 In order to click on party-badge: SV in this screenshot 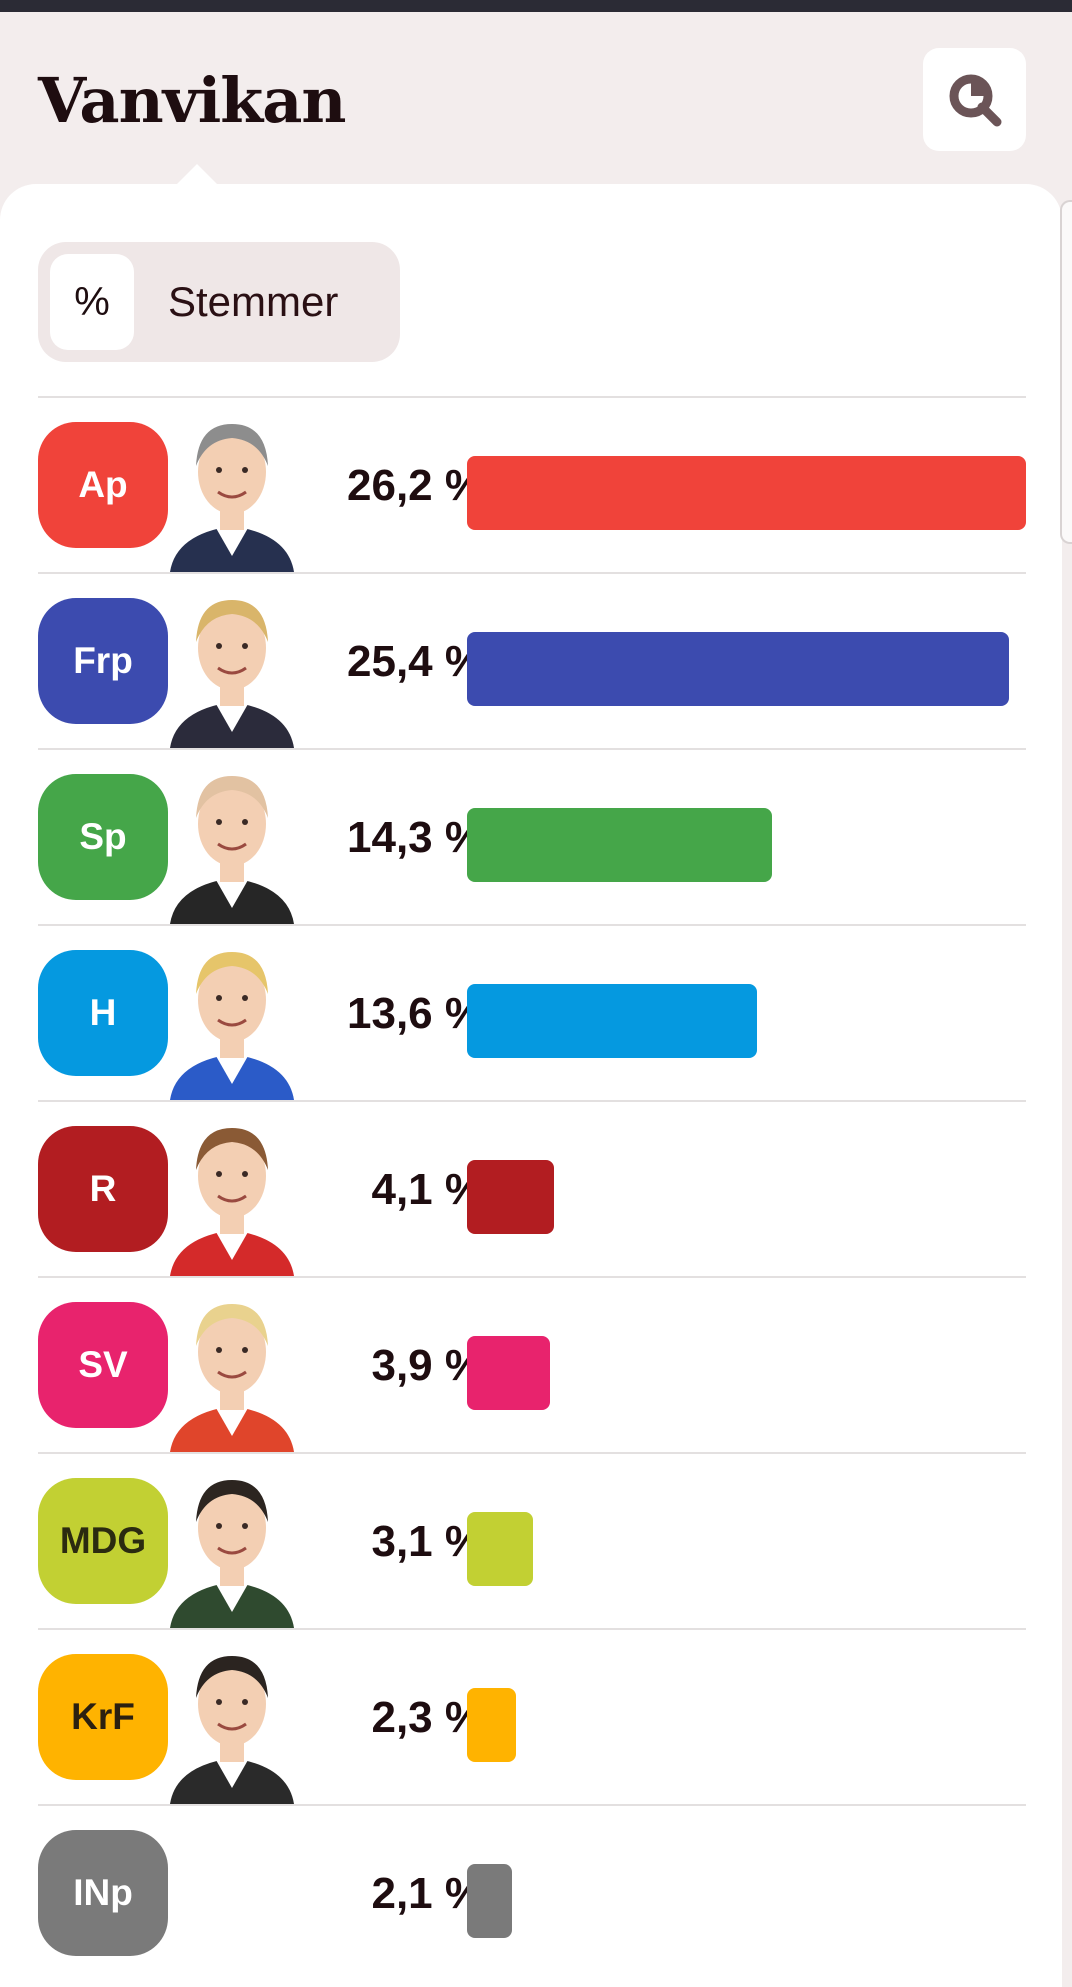, I will do `click(103, 1365)`.